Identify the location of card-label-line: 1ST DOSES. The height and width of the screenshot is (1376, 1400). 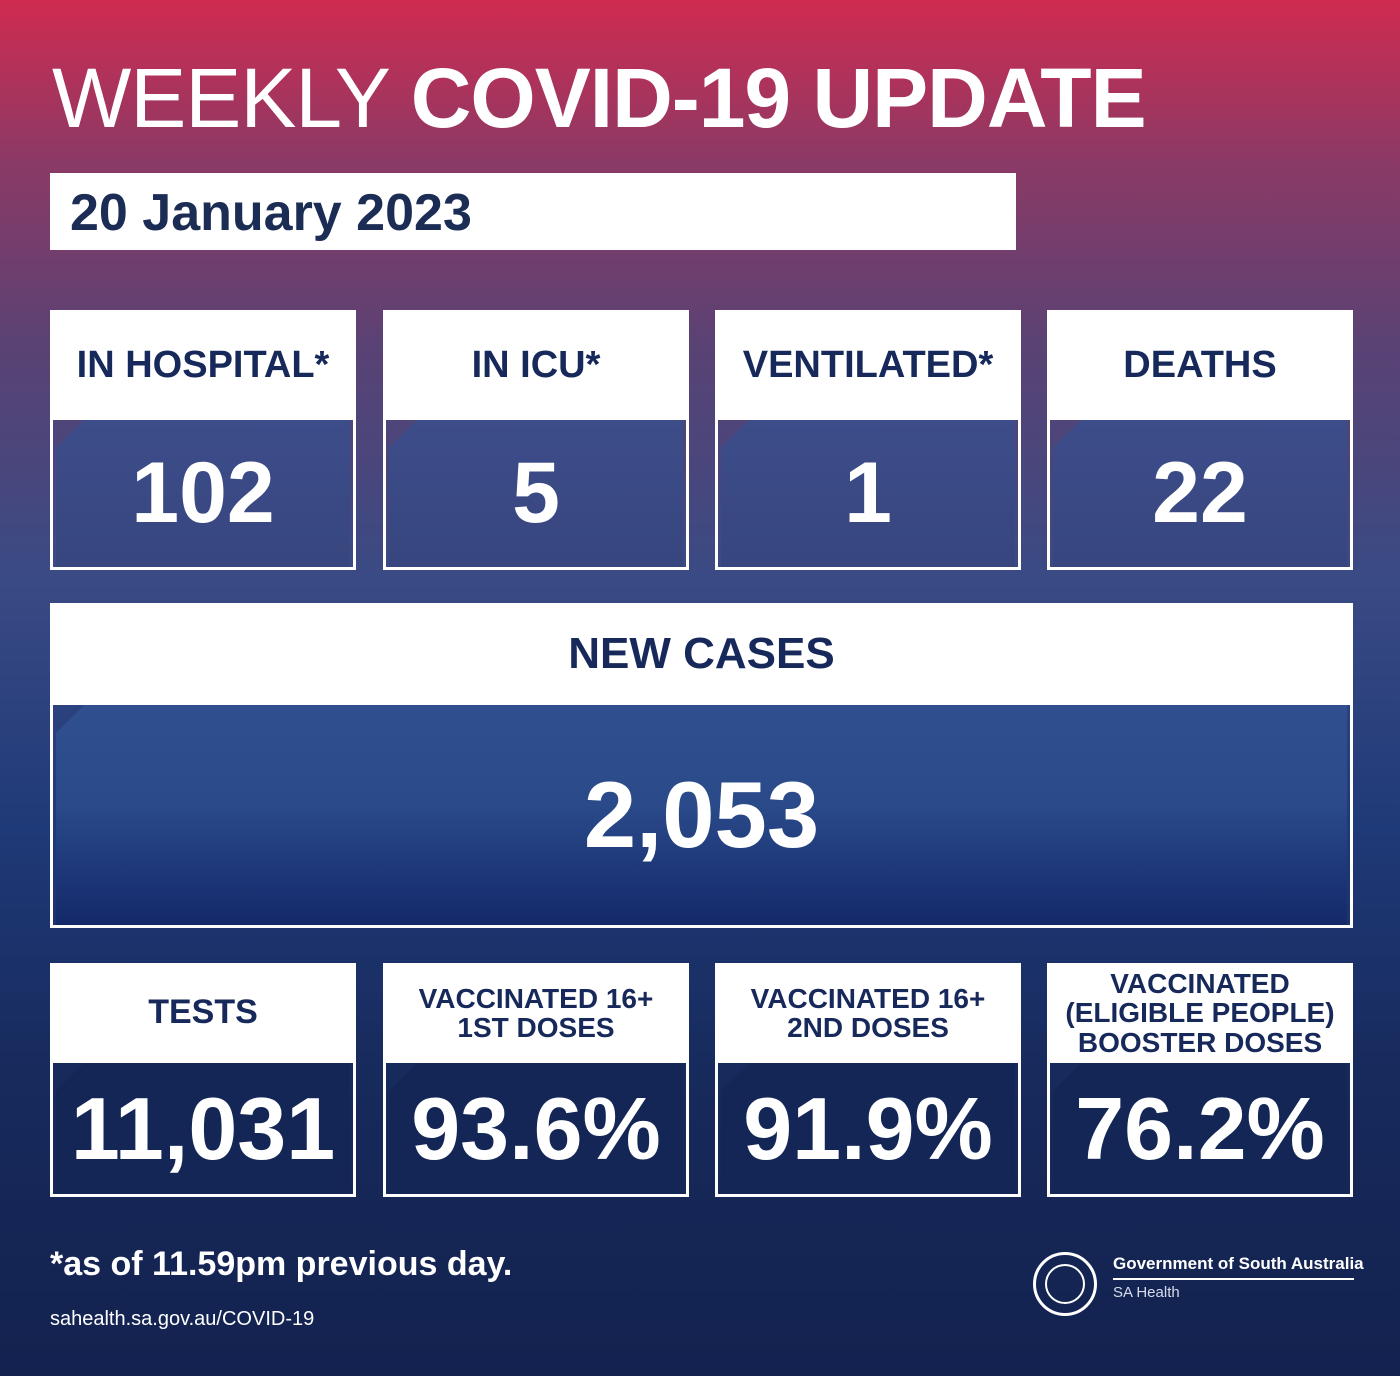
(536, 1027).